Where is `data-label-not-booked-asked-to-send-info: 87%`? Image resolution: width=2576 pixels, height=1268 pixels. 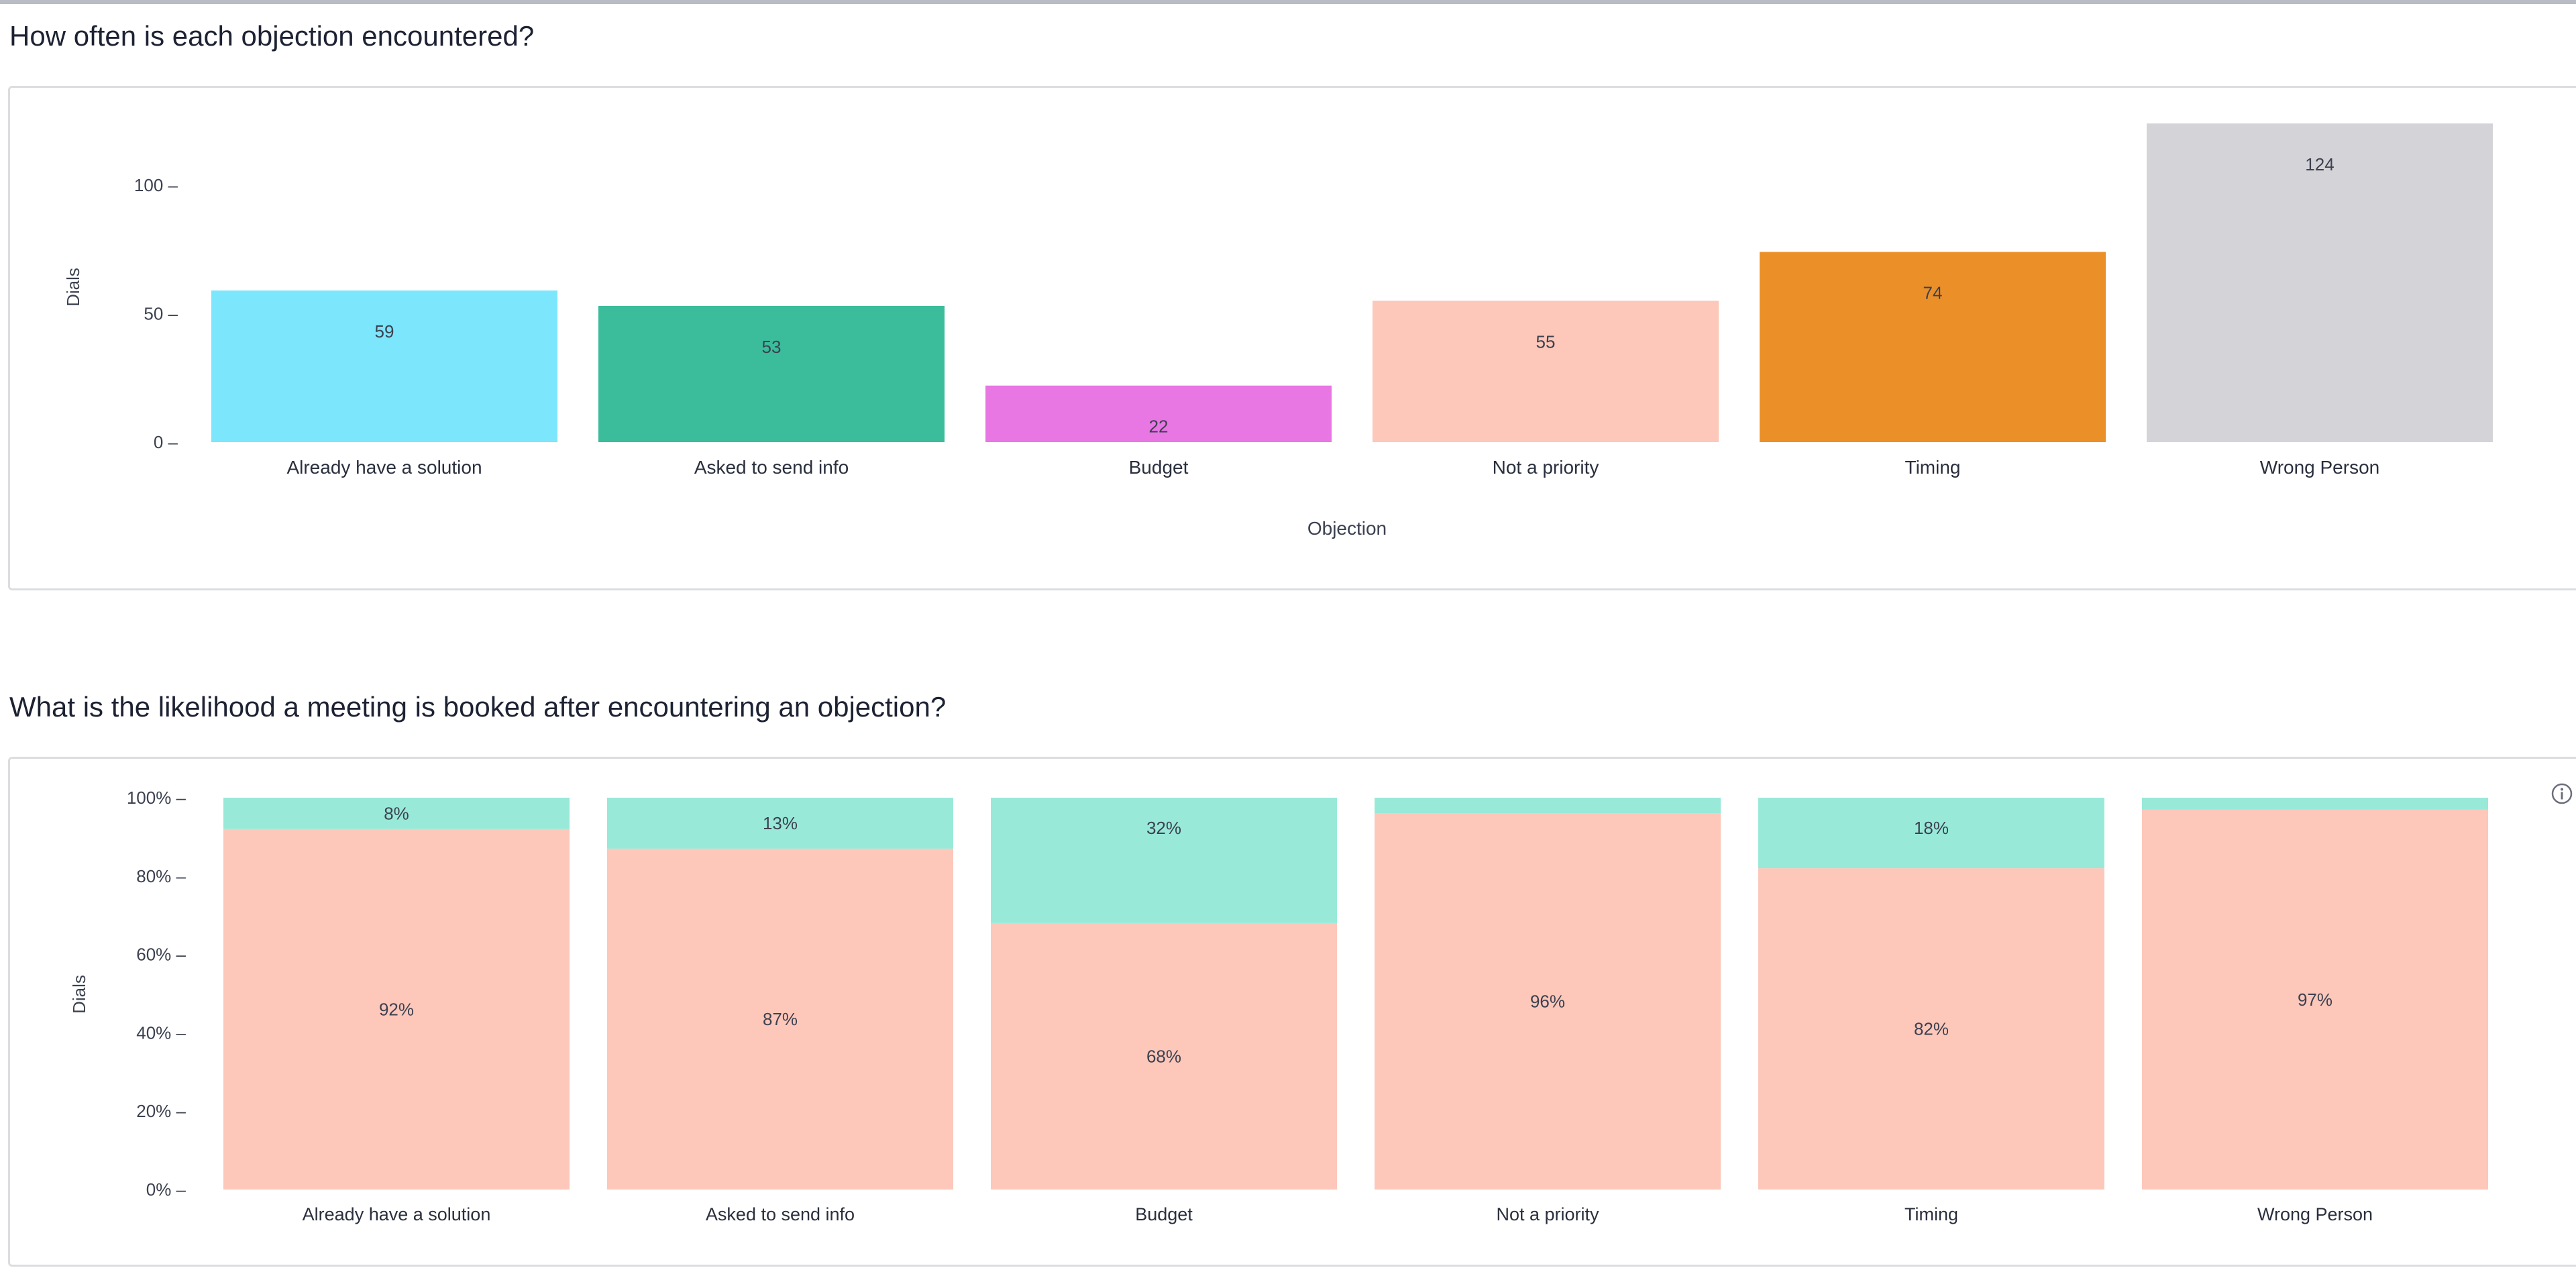
data-label-not-booked-asked-to-send-info: 87% is located at coordinates (780, 1019).